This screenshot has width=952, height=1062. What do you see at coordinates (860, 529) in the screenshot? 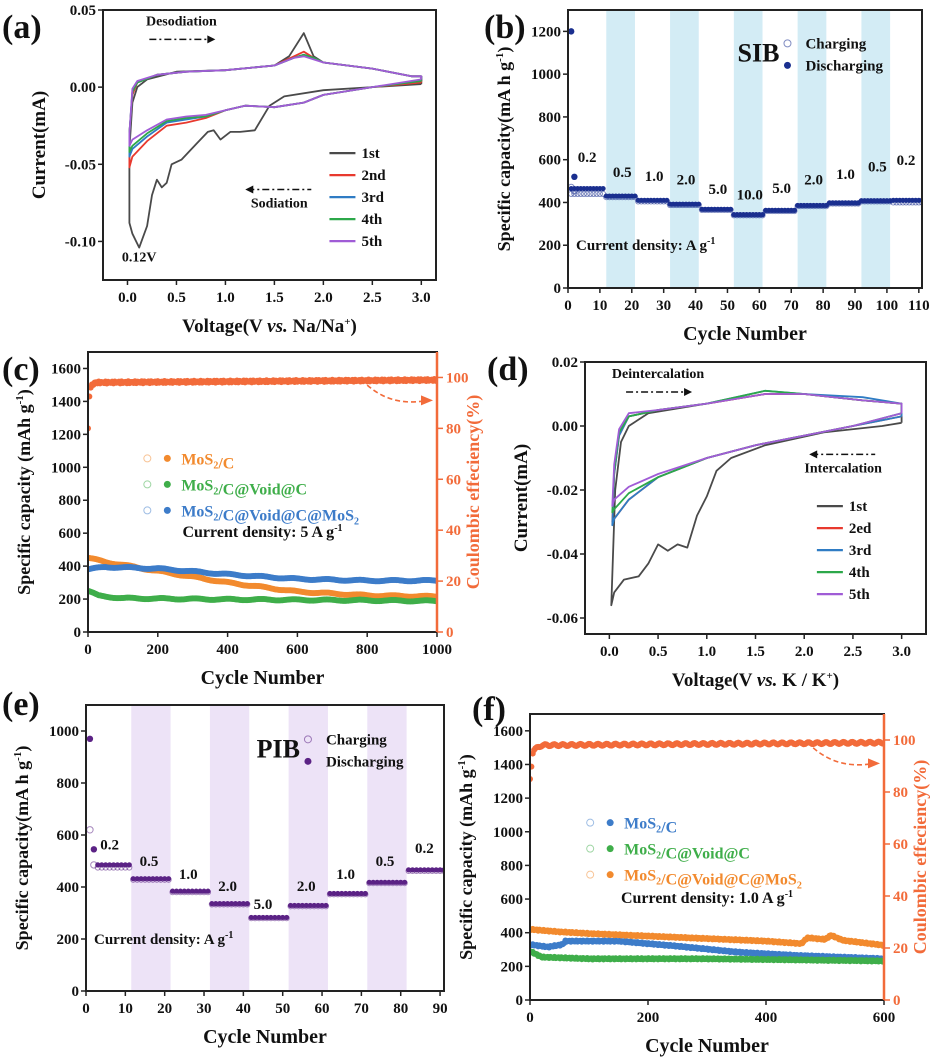
I see `legend-label: 2ed` at bounding box center [860, 529].